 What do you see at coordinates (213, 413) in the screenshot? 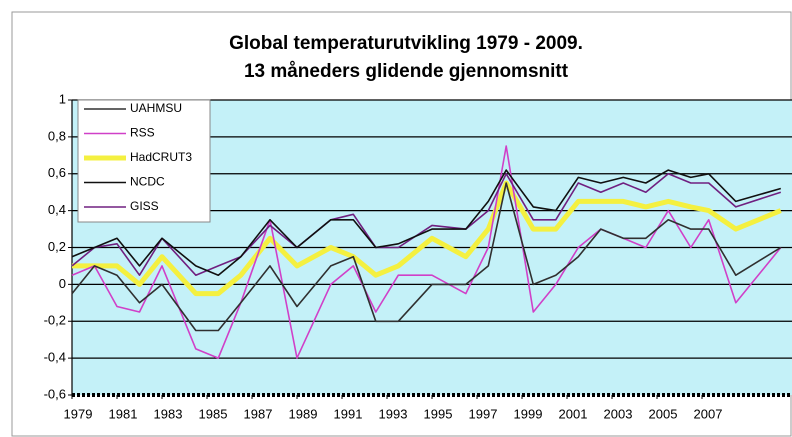
I see `x-tick-label: 1985` at bounding box center [213, 413].